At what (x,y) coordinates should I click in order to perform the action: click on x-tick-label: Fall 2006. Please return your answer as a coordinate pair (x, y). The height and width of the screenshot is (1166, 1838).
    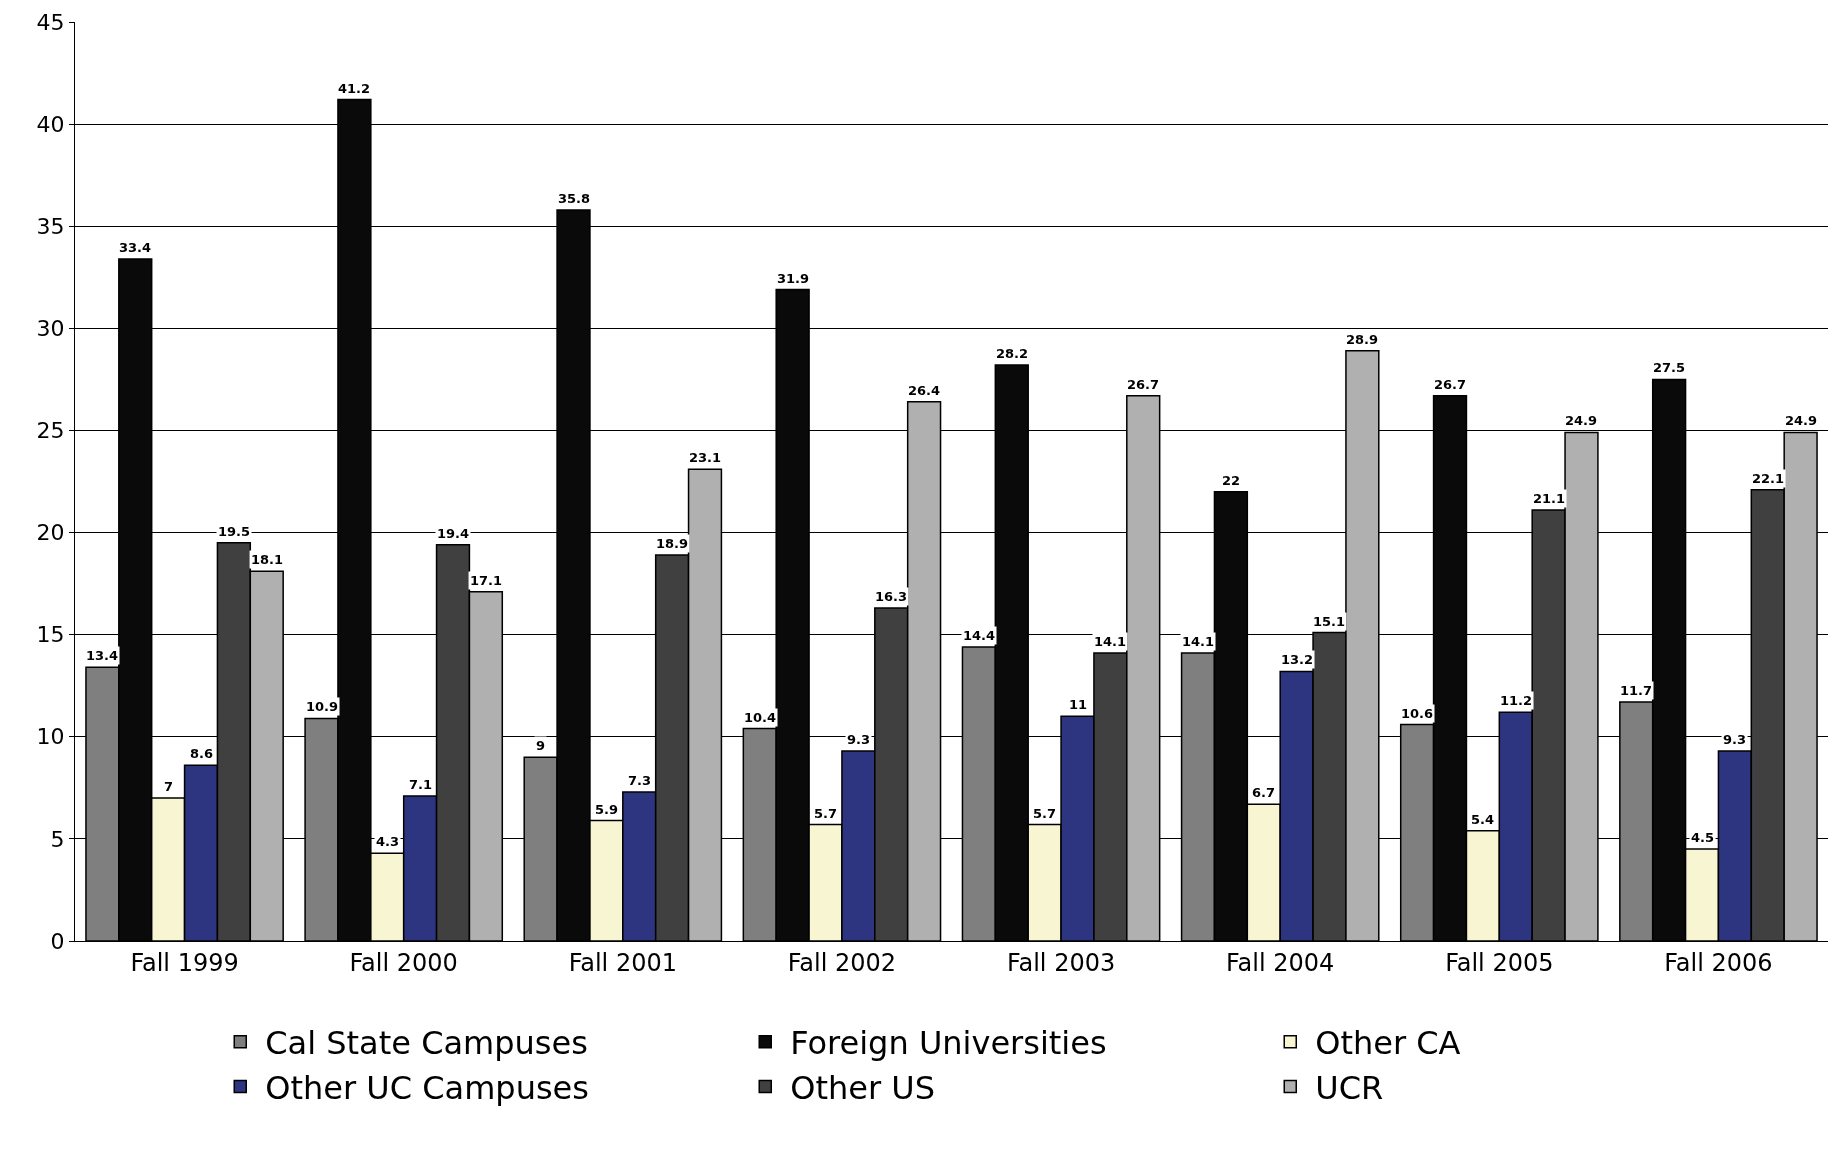
    Looking at the image, I should click on (1718, 962).